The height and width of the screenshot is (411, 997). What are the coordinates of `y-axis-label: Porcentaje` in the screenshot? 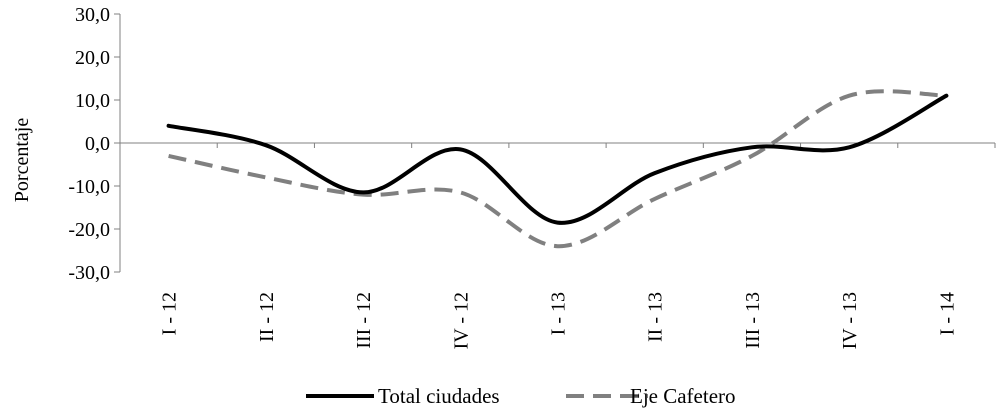 It's located at (22, 160).